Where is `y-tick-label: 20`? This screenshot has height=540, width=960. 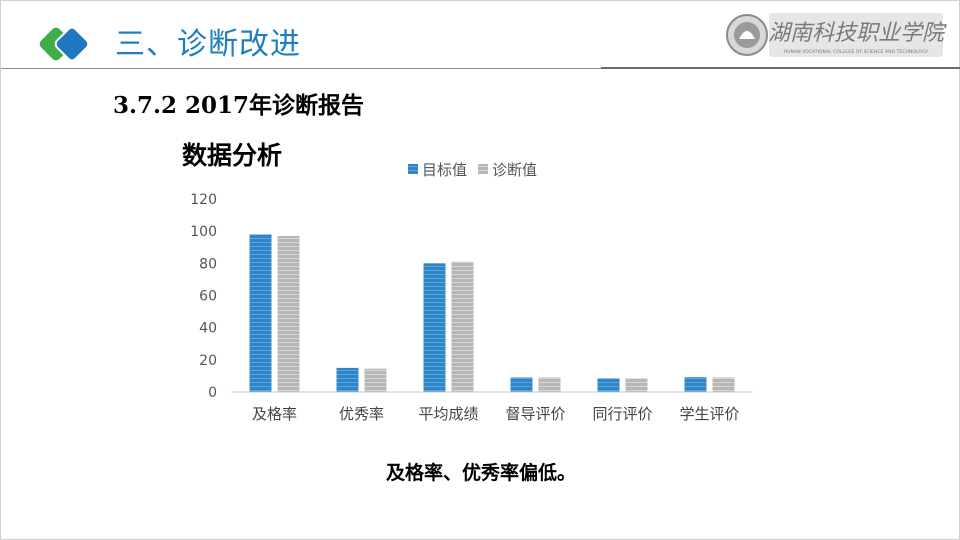
y-tick-label: 20 is located at coordinates (208, 361).